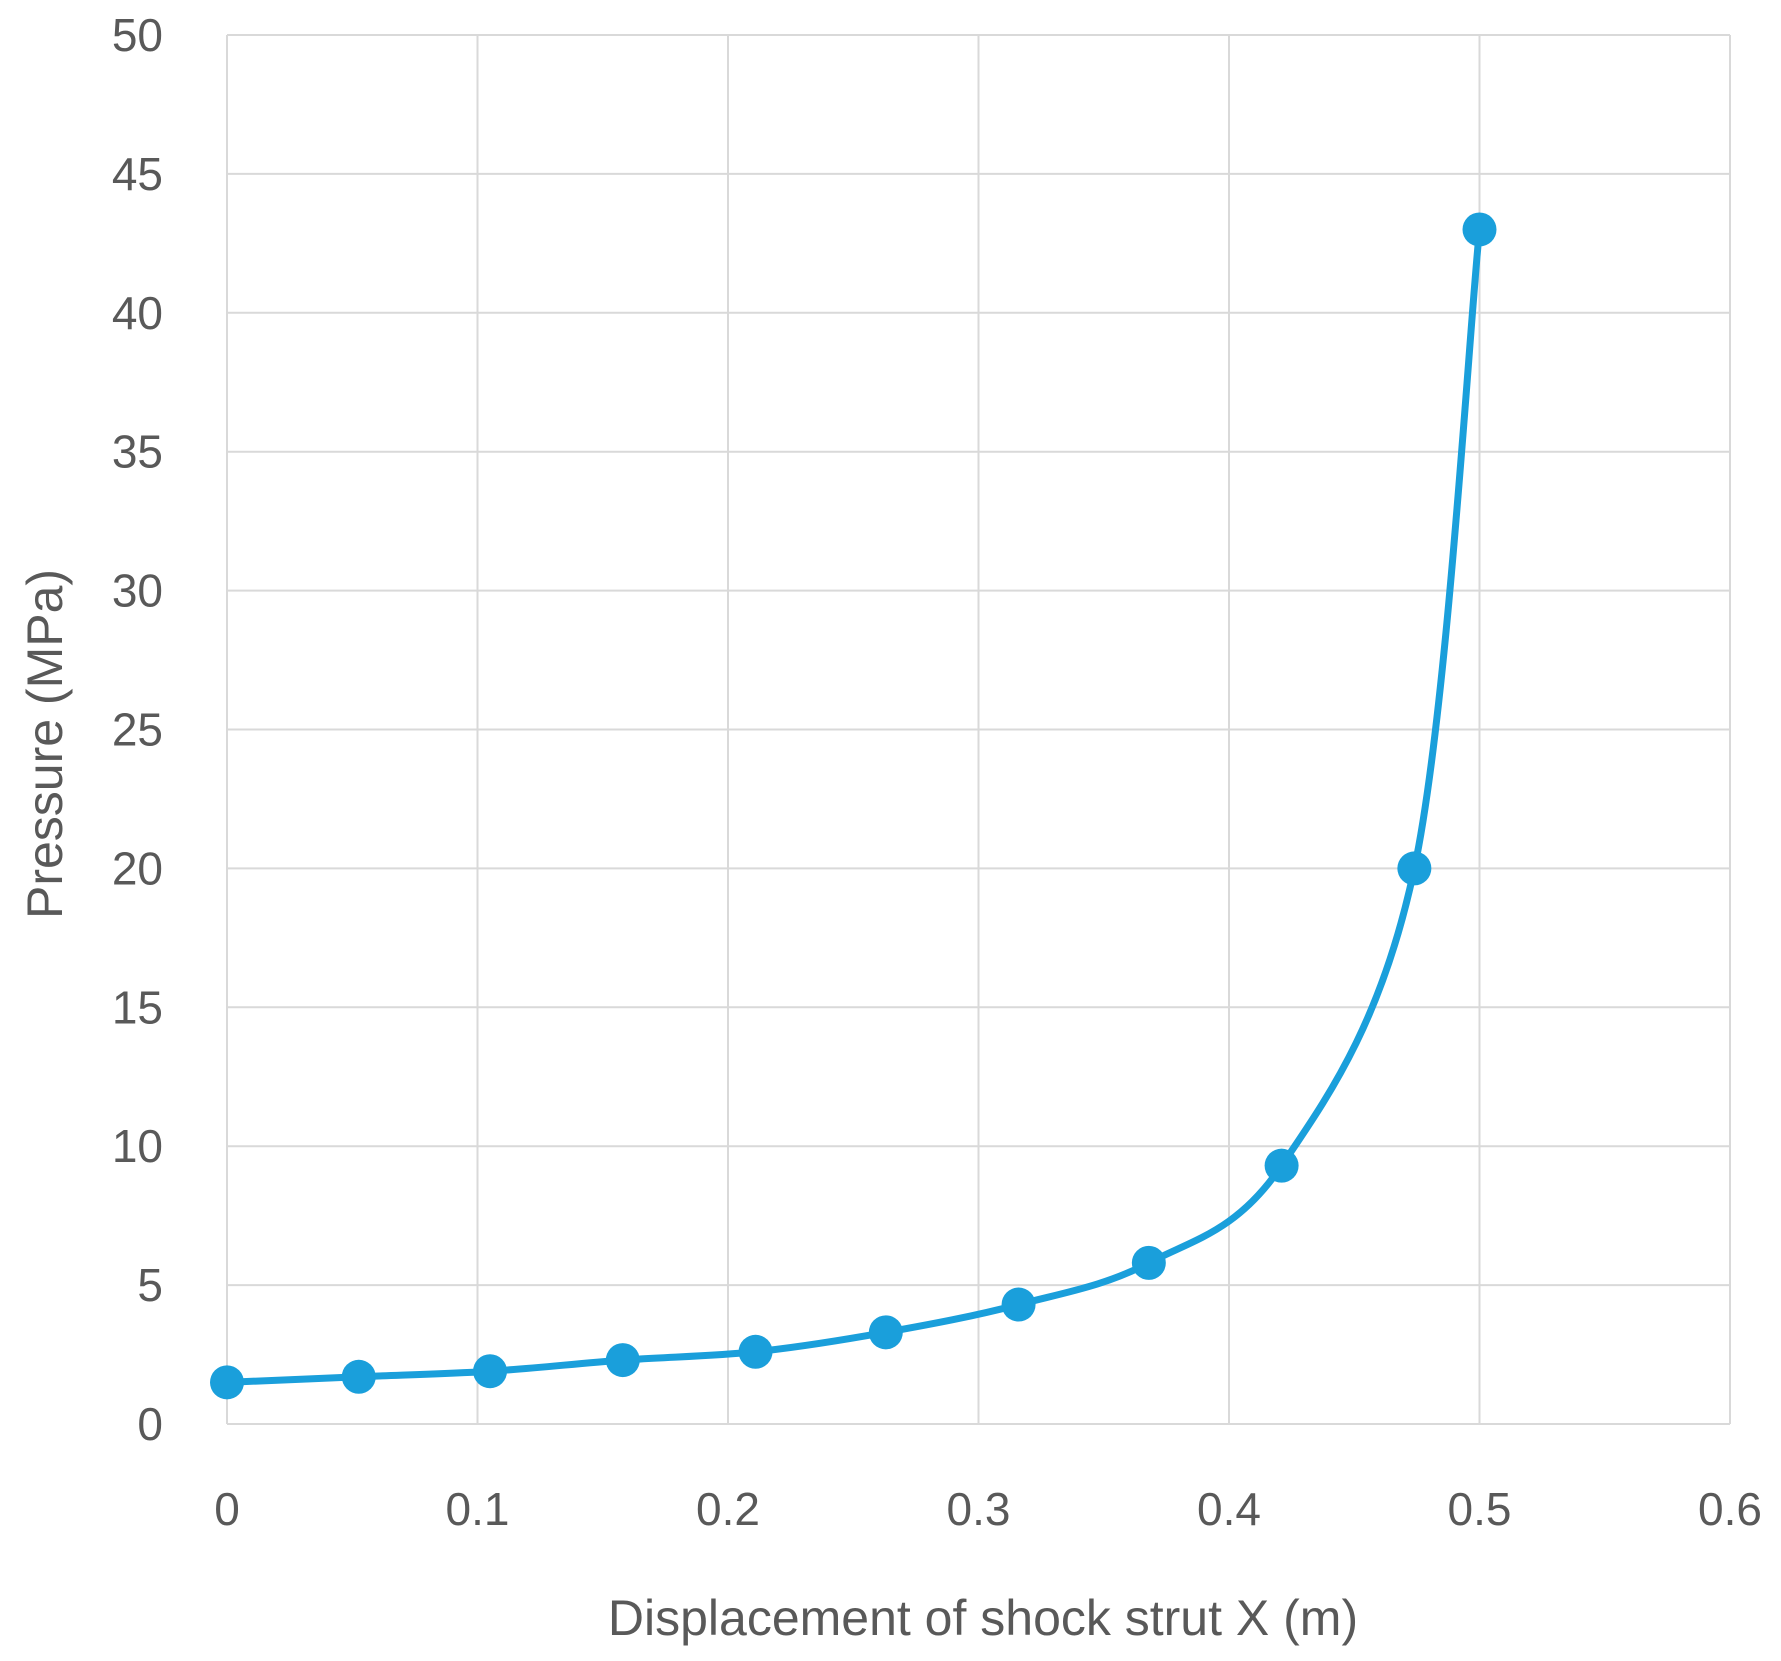  I want to click on y-tick-label: 30, so click(137, 591).